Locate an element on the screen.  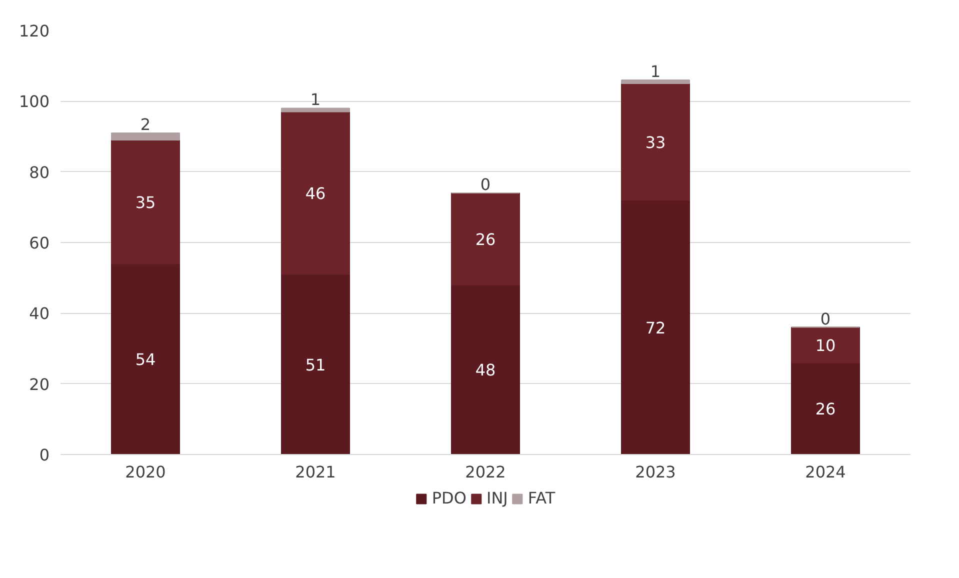
data-label: 72 is located at coordinates (655, 328).